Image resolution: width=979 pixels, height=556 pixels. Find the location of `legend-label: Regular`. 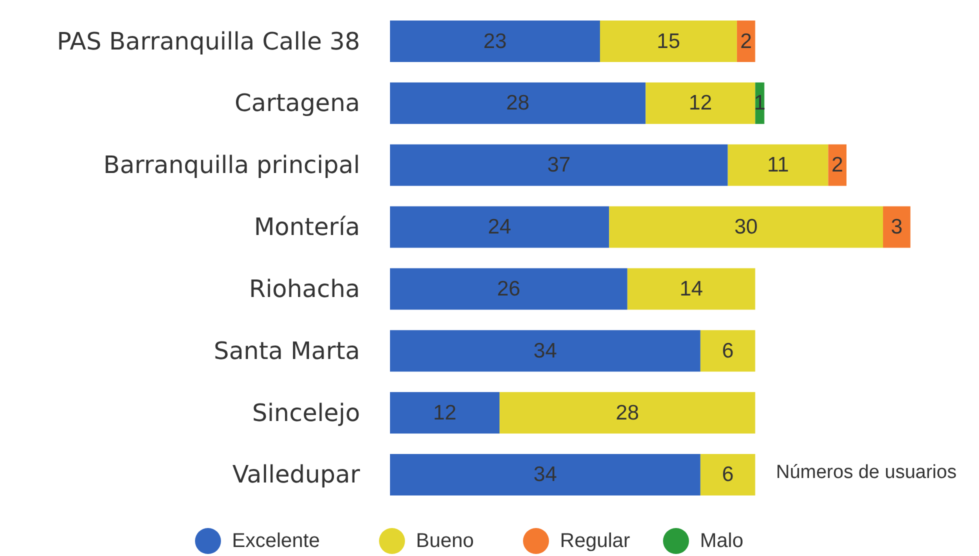

legend-label: Regular is located at coordinates (595, 541).